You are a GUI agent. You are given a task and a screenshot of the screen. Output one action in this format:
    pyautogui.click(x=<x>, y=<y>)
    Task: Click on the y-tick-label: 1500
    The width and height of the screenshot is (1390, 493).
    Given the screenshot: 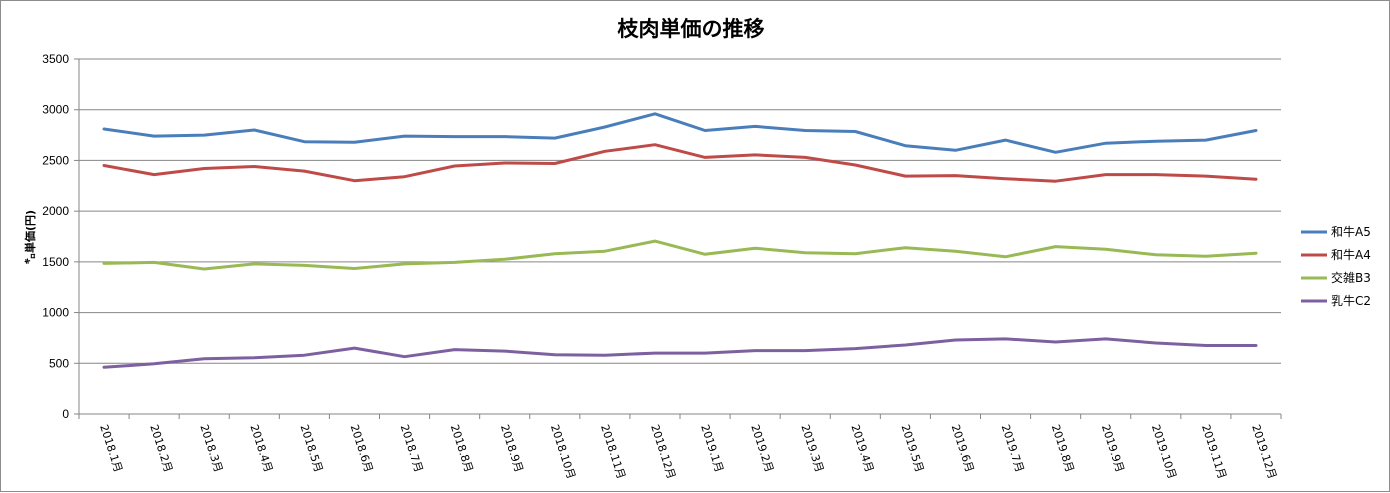 What is the action you would take?
    pyautogui.click(x=55, y=262)
    